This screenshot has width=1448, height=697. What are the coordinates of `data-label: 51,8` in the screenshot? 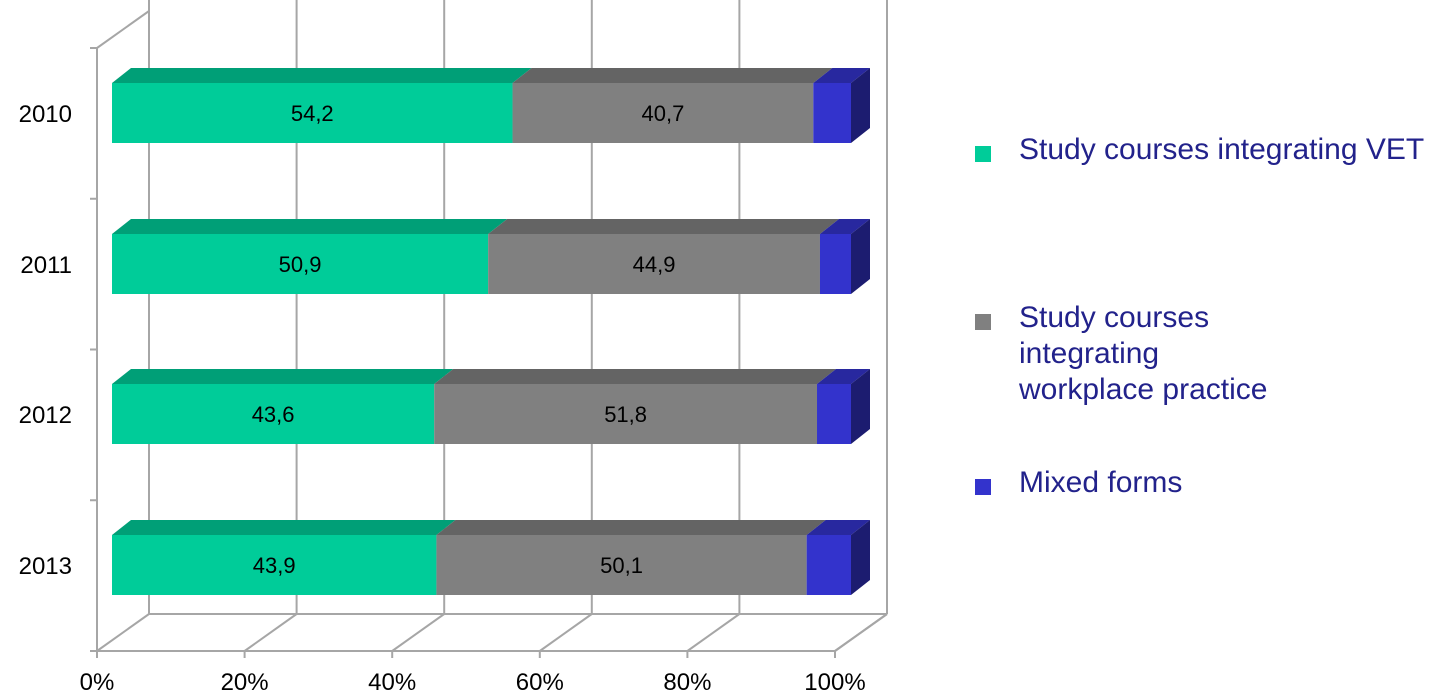 It's located at (625, 414).